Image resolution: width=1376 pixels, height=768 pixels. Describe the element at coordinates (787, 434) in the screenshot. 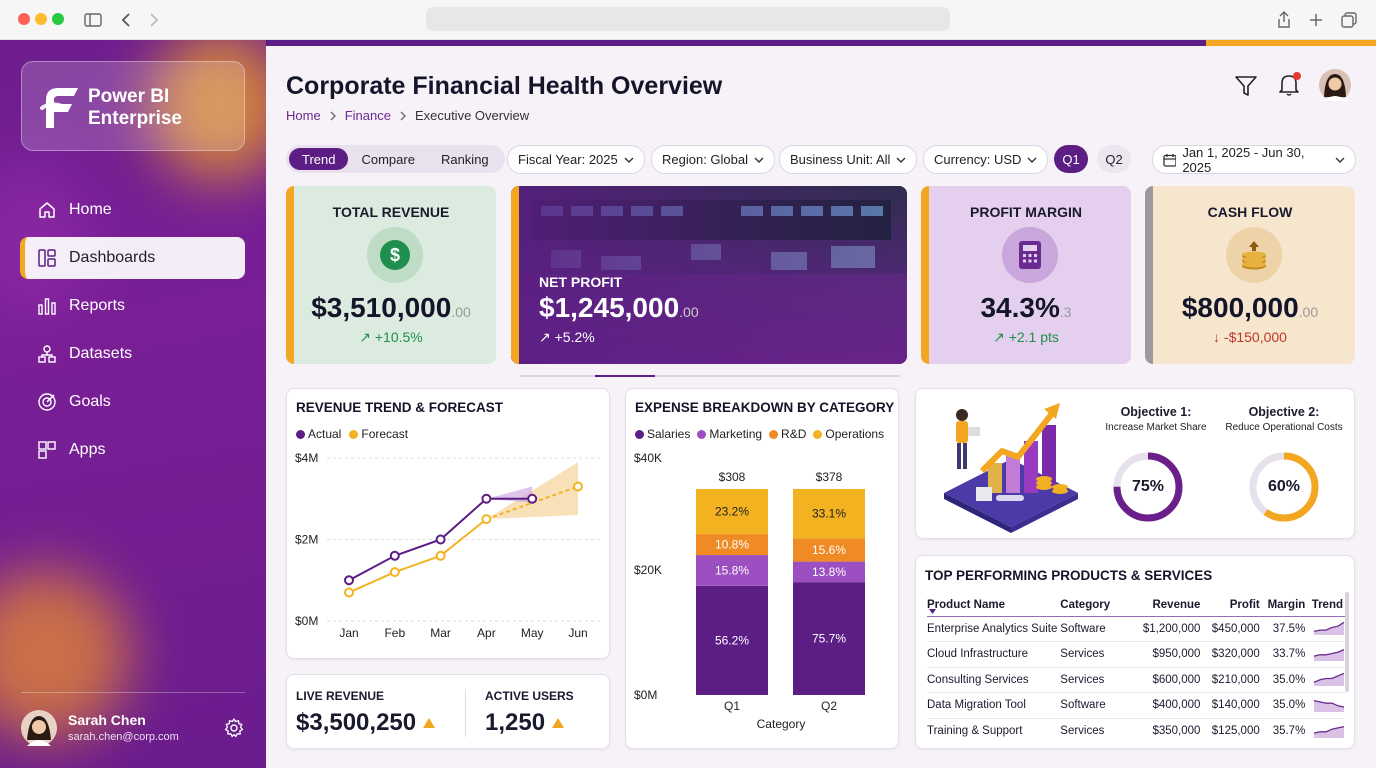

I see `legend-item-rnd: R&D` at that location.